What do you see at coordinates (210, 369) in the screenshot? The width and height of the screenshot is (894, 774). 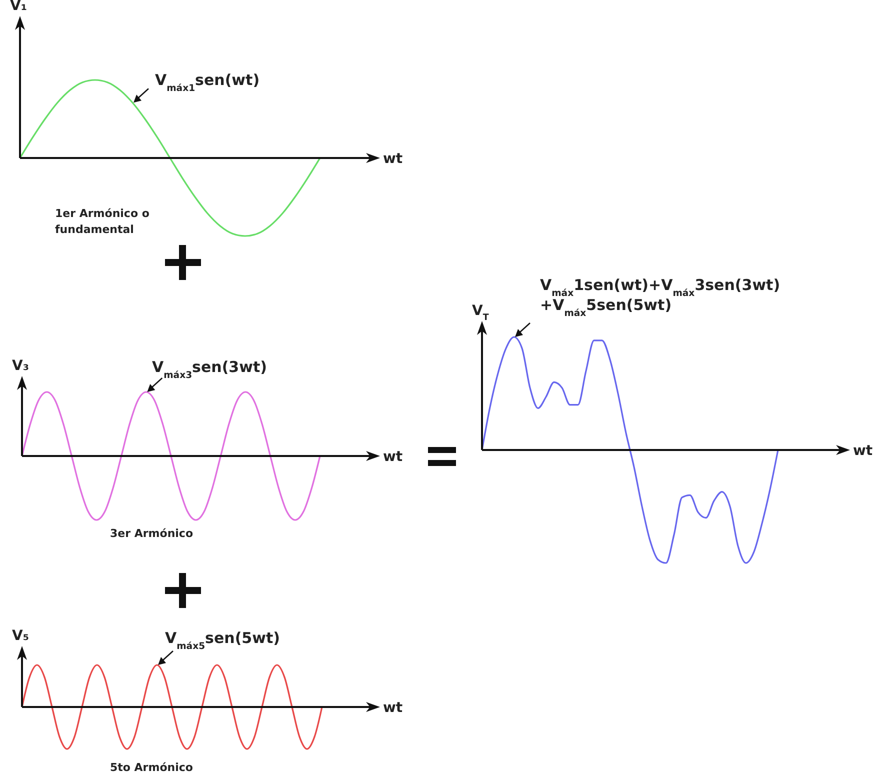 I see `text: V$_{máx3}$sen(3wt)` at bounding box center [210, 369].